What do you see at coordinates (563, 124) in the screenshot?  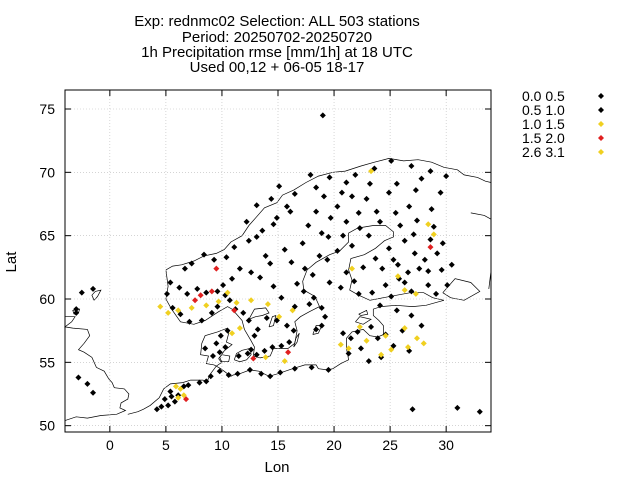 I see `legend: 0.0 0.50.5 1.01.0 1.51.5 2.02.6 3.1` at bounding box center [563, 124].